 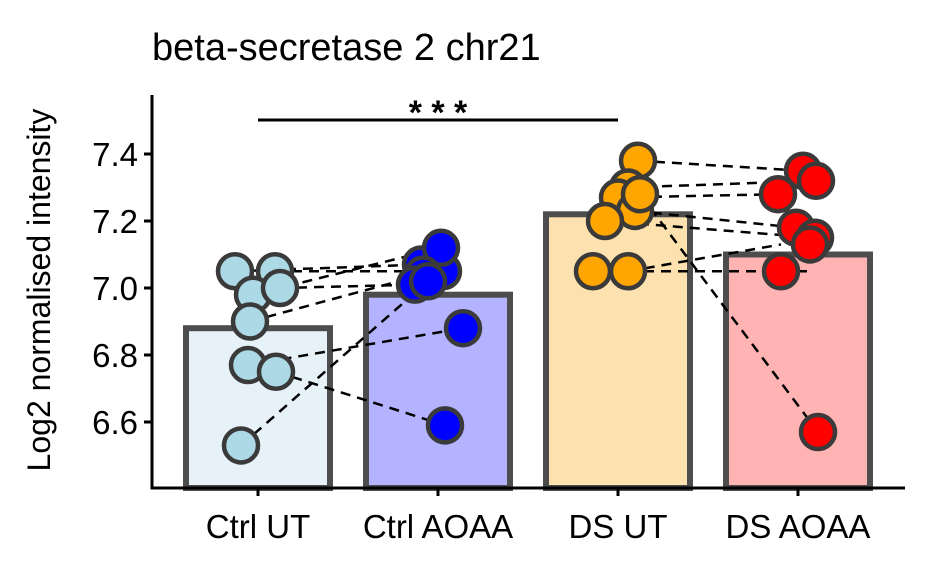 What do you see at coordinates (798, 371) in the screenshot?
I see `bar-ds-aoaa` at bounding box center [798, 371].